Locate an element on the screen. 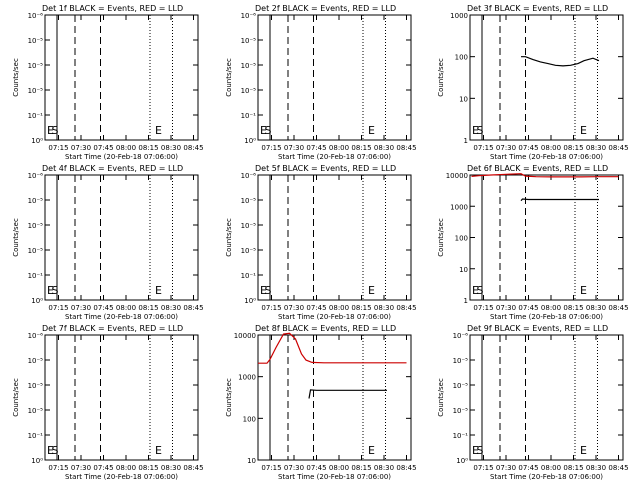 This screenshot has width=640, height=480. y-tick-label: 1 is located at coordinates (466, 301).